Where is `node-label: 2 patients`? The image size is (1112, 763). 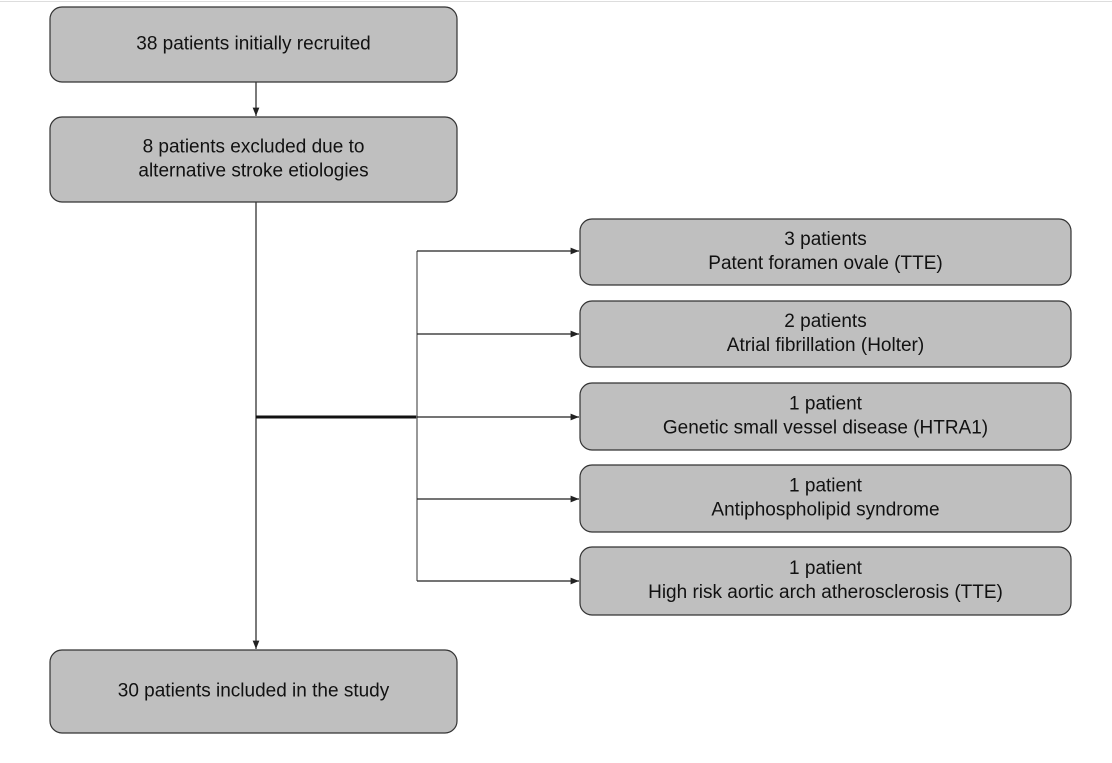
node-label: 2 patients is located at coordinates (825, 321).